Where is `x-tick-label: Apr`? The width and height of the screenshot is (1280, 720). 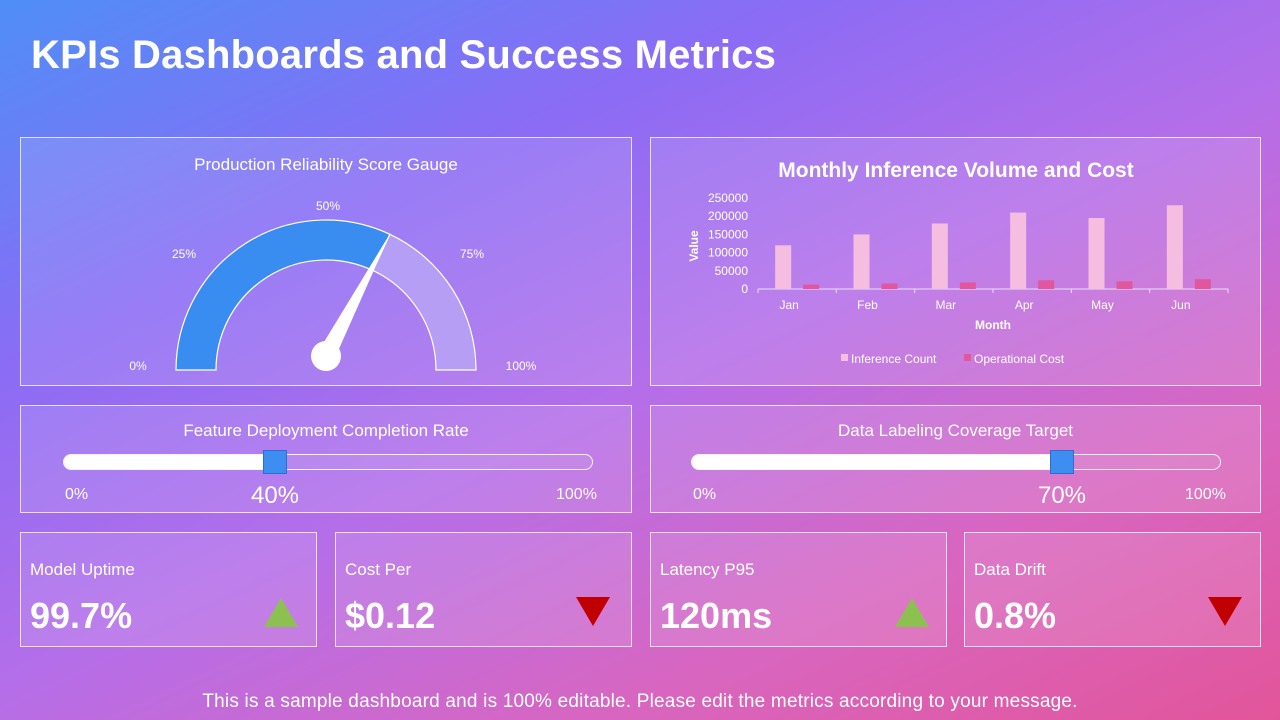
x-tick-label: Apr is located at coordinates (1024, 305).